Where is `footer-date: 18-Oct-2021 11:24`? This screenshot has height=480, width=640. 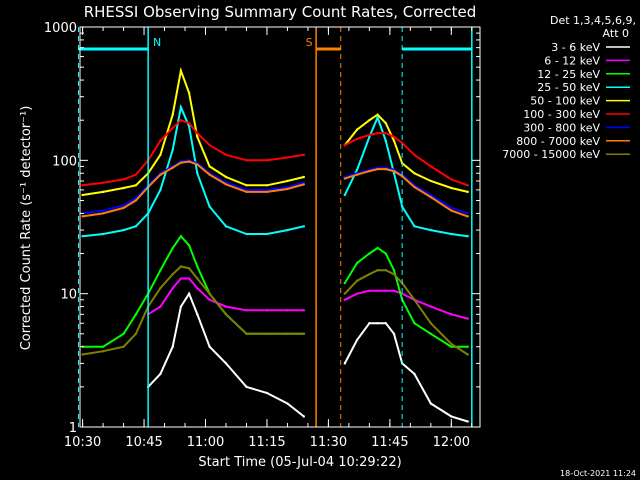 footer-date: 18-Oct-2021 11:24 is located at coordinates (598, 473).